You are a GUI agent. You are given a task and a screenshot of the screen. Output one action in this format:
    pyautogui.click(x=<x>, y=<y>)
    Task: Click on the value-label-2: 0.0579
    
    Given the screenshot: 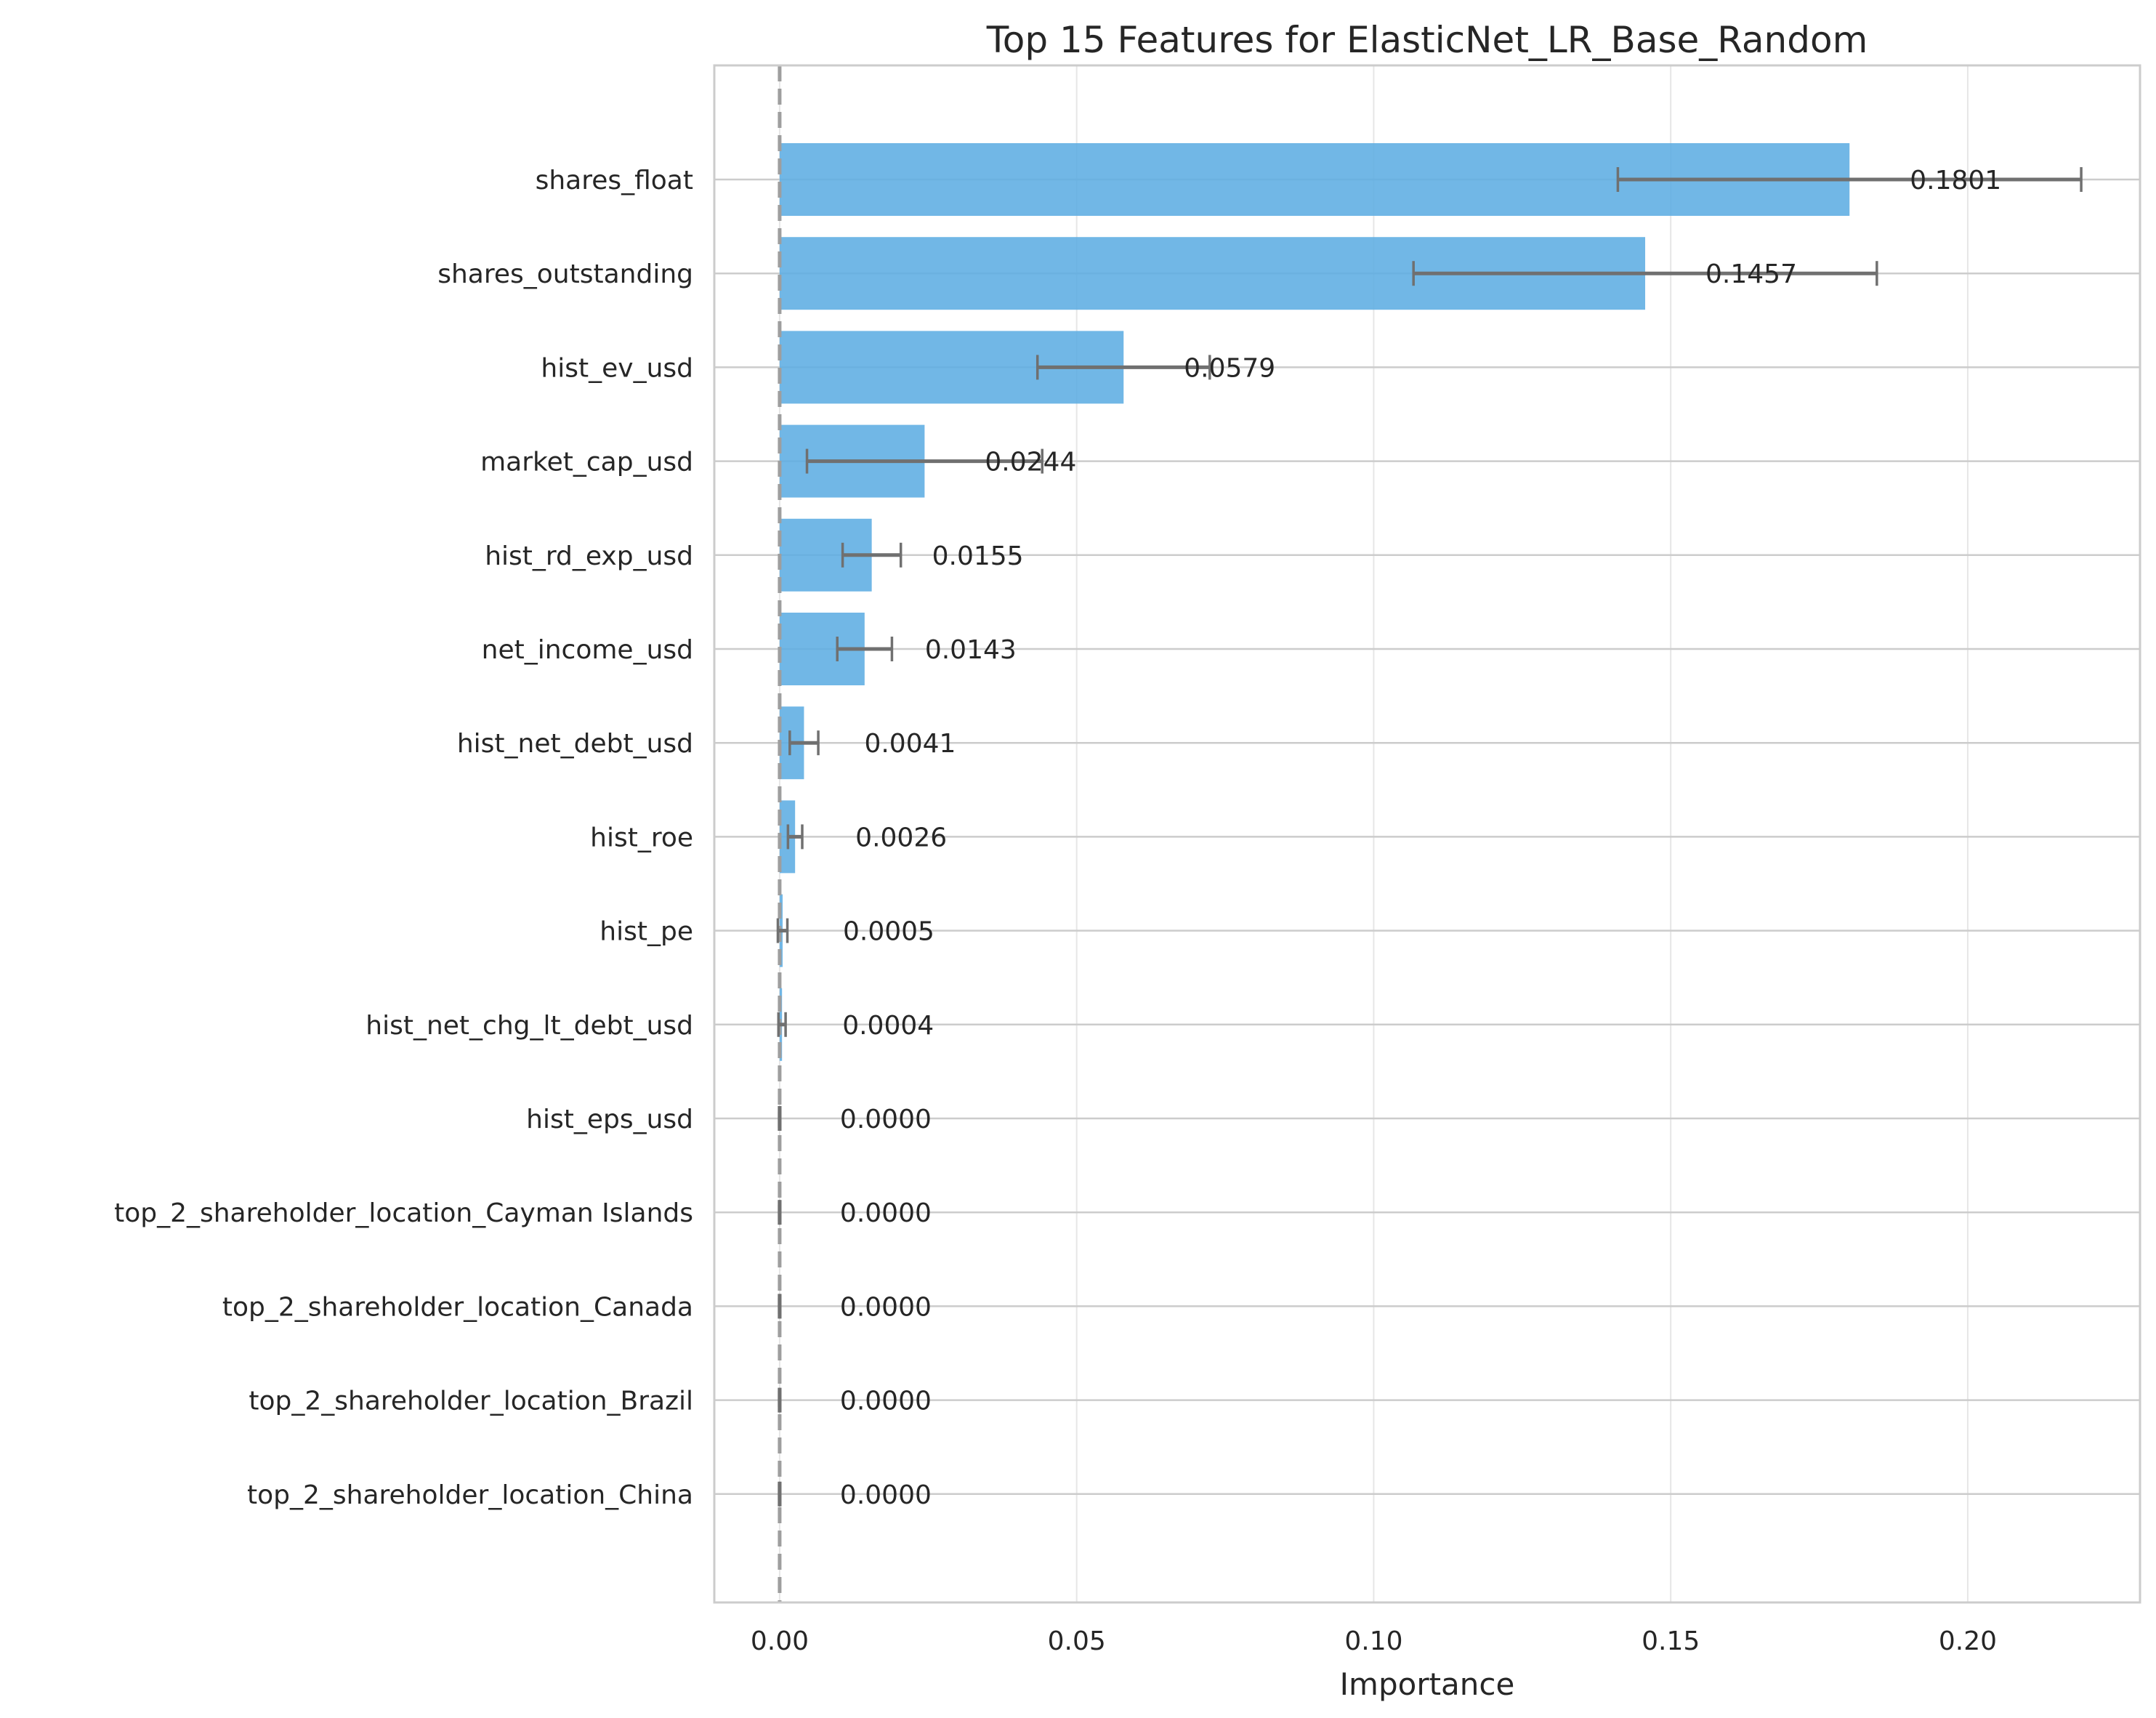 What is the action you would take?
    pyautogui.click(x=1229, y=368)
    